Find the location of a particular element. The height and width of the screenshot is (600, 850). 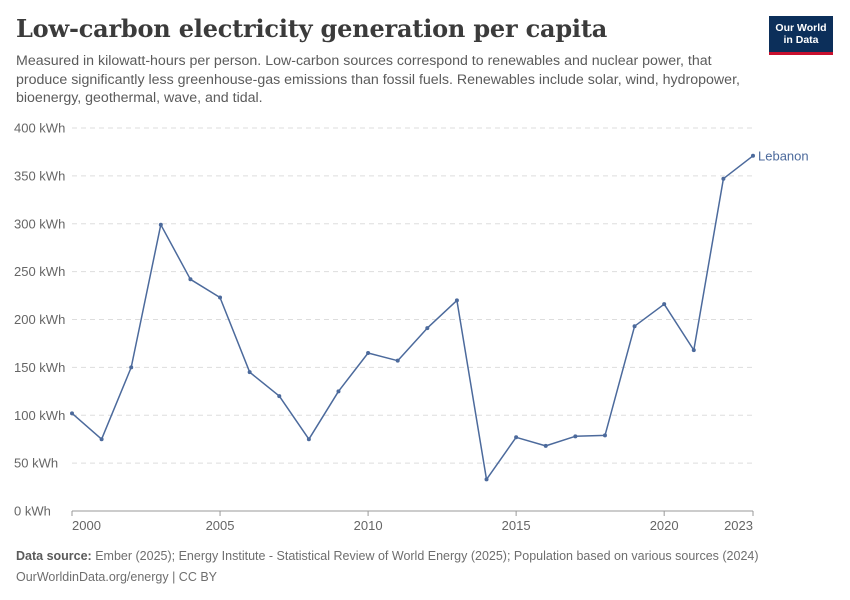

y-tick-label: 400 kWh is located at coordinates (39, 128).